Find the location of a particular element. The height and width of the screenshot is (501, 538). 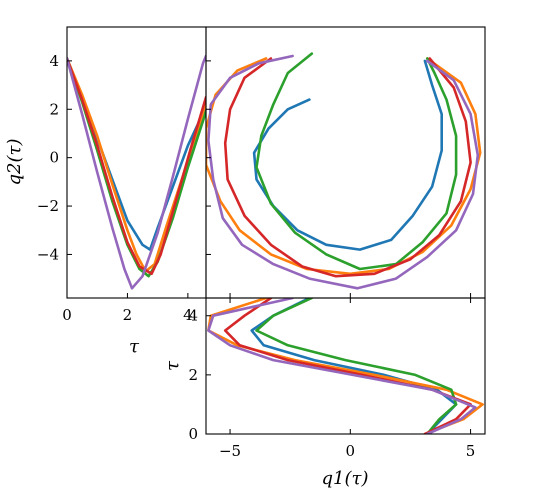

left-y-axis-label: q2(τ) is located at coordinates (14, 162).